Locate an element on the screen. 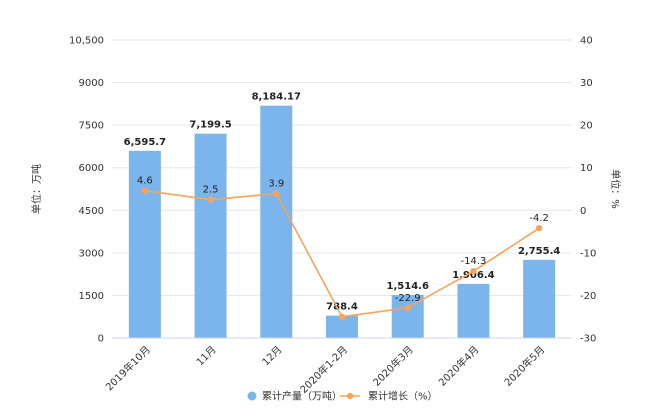 This screenshot has width=650, height=420. x-tick-label: 2020年5月 is located at coordinates (524, 366).